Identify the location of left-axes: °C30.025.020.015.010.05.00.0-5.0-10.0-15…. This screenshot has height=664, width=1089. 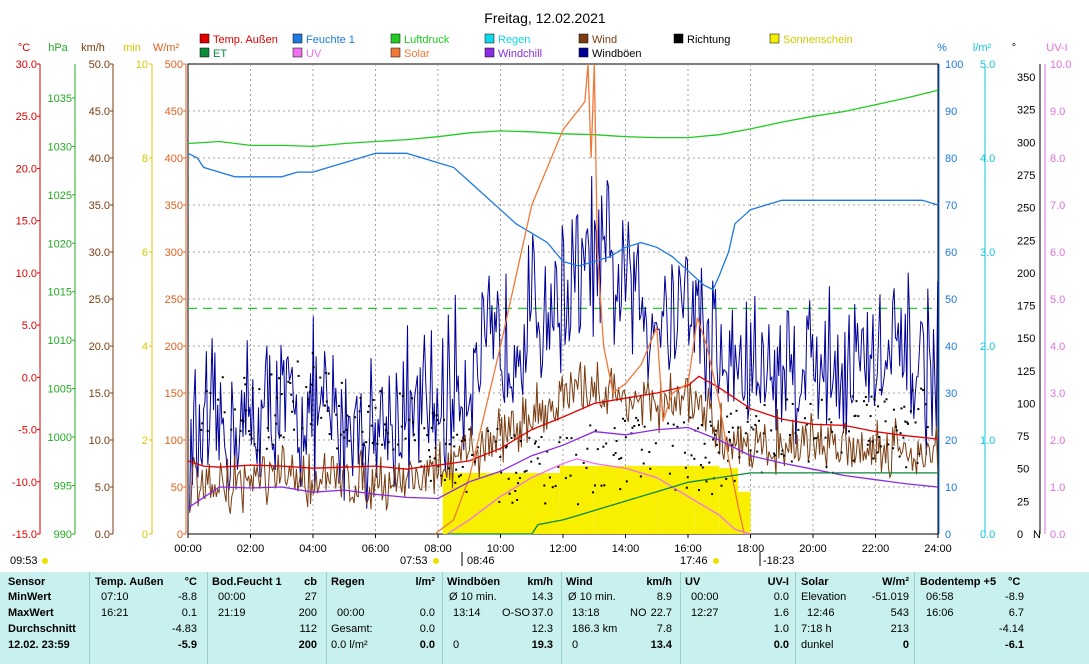
(99, 291).